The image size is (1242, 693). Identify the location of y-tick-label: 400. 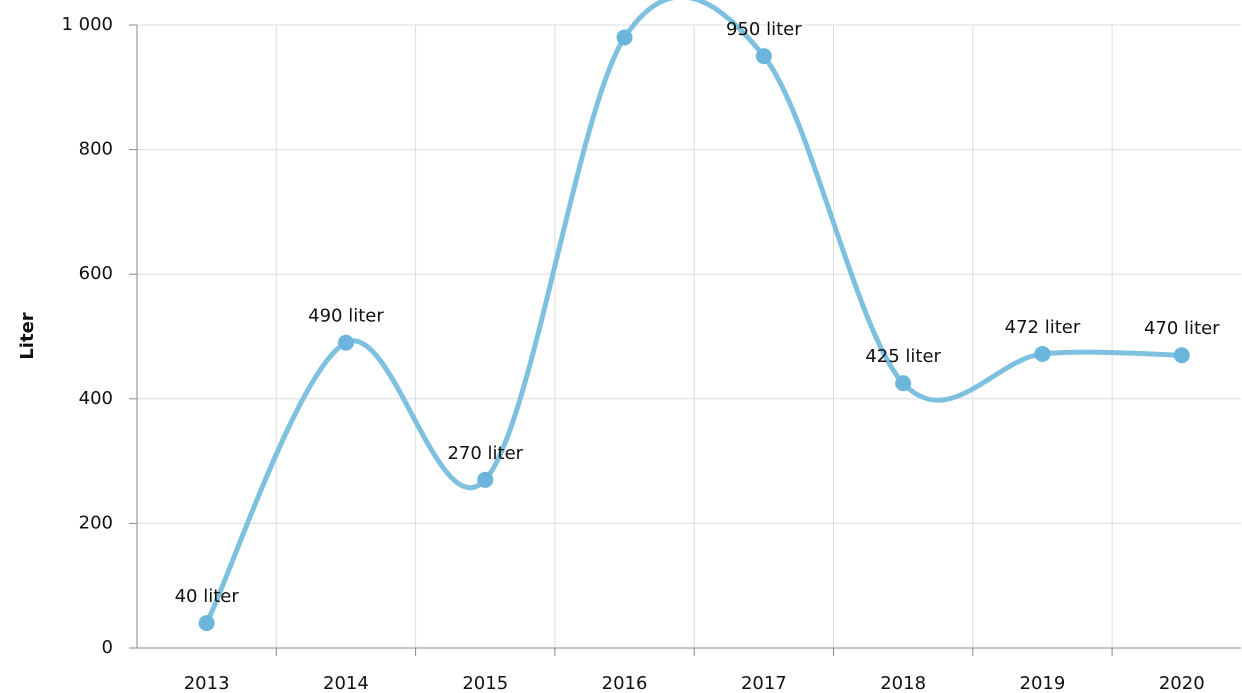
(96, 398).